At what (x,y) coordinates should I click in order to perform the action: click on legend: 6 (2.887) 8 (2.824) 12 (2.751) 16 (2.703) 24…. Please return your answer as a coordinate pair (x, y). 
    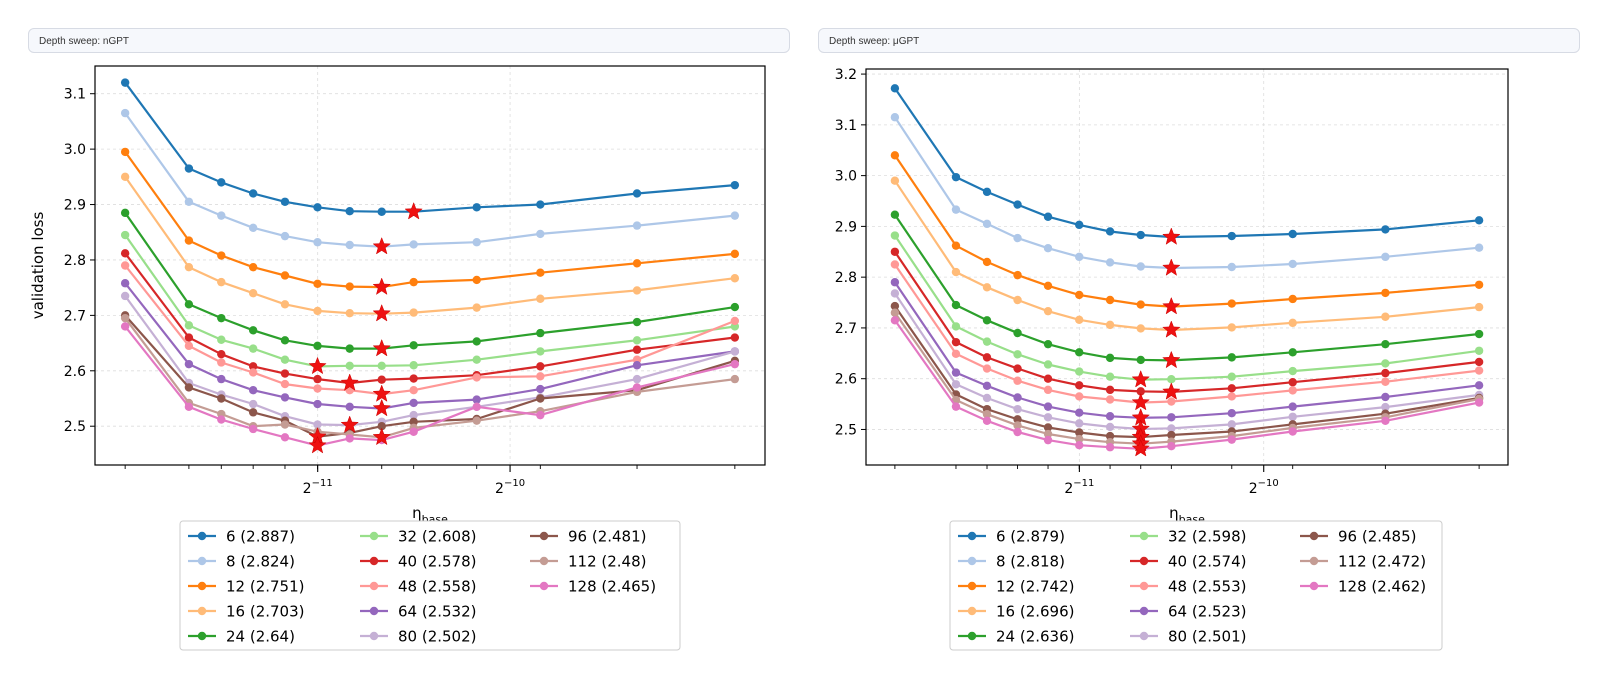
    Looking at the image, I should click on (430, 585).